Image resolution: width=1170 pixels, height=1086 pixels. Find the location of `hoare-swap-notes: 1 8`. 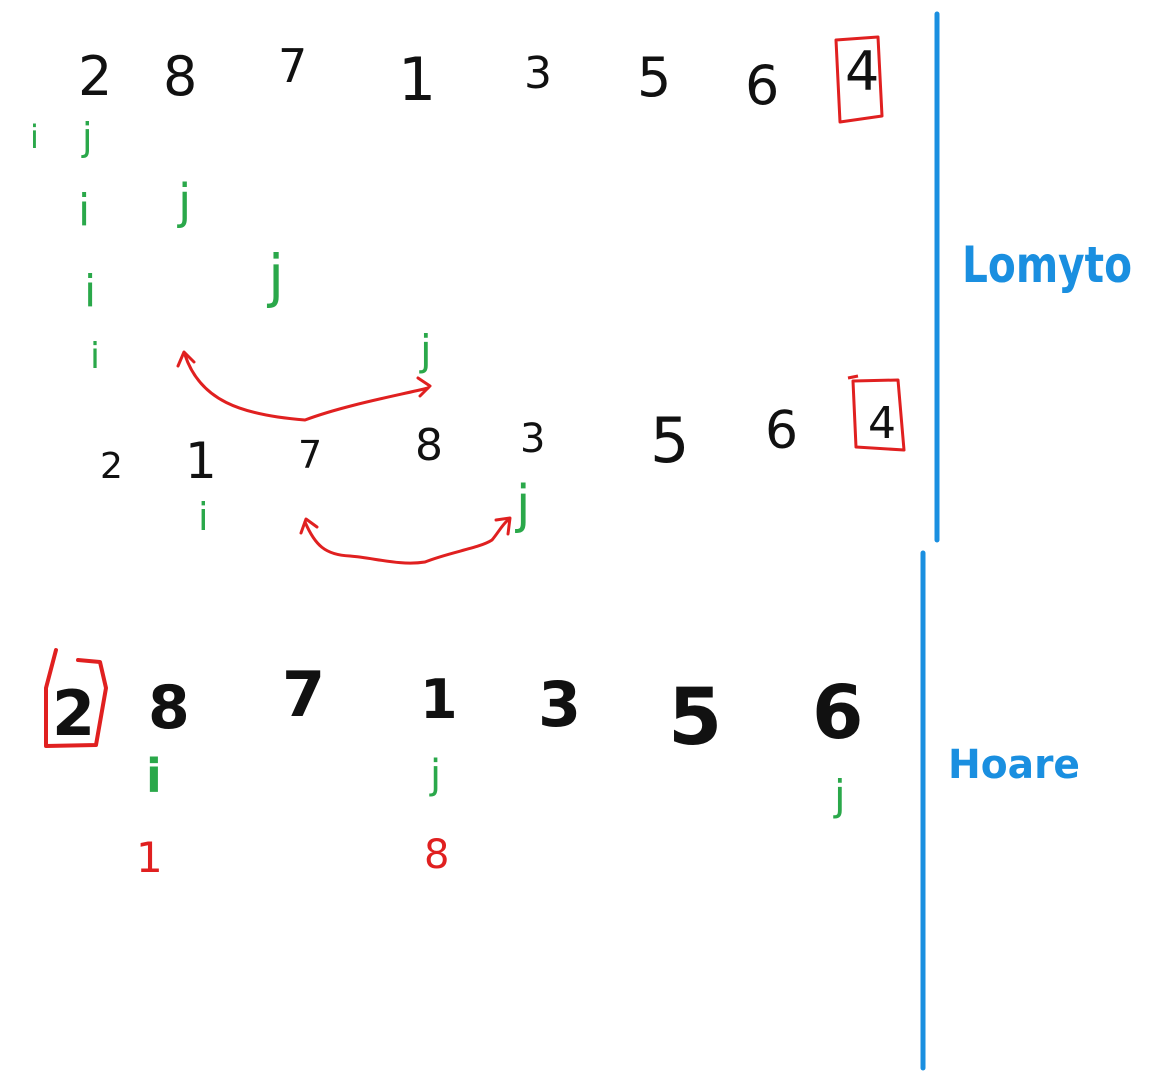

hoare-swap-notes: 1 8 is located at coordinates (292, 857).